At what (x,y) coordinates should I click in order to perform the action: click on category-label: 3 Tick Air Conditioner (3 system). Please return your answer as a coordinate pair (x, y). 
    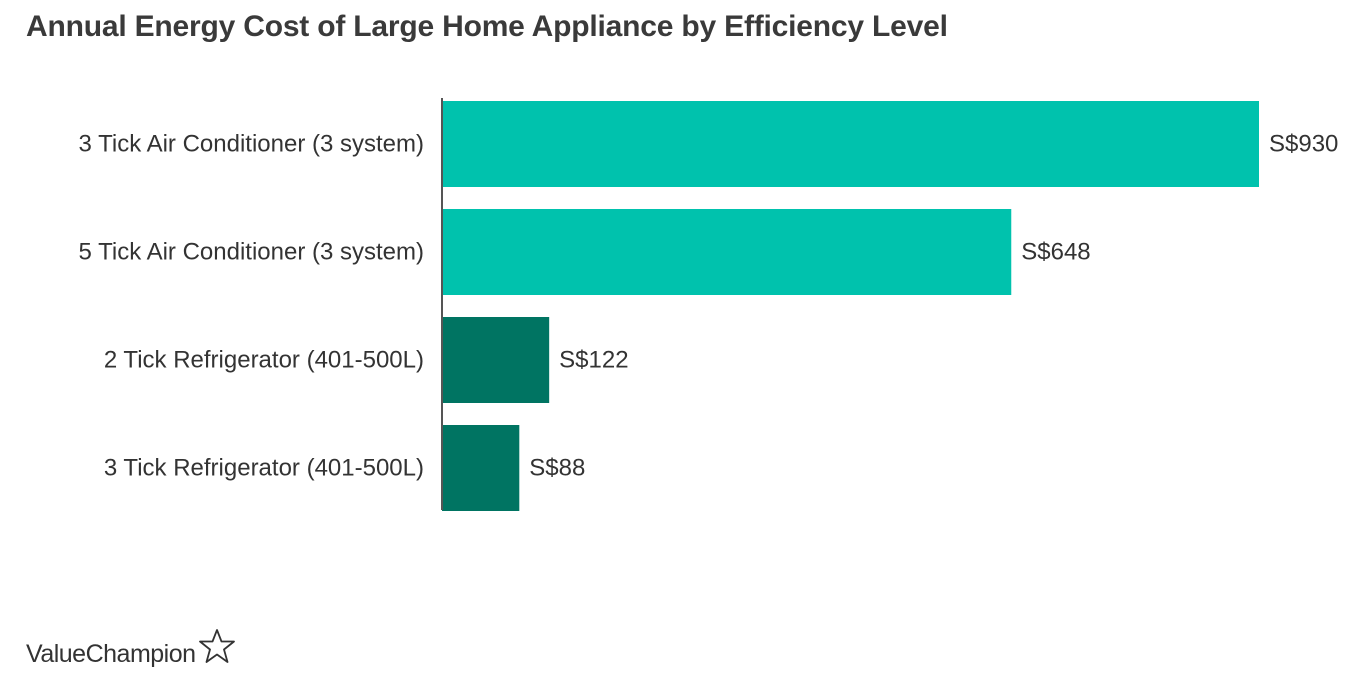
    Looking at the image, I should click on (251, 144).